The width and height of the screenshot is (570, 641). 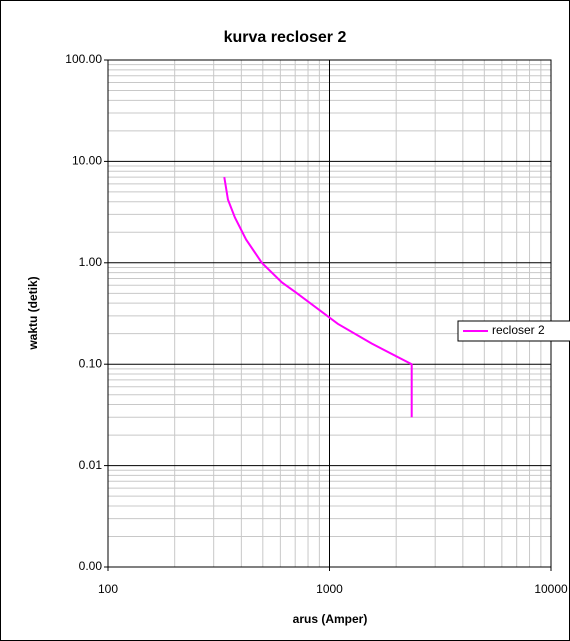 I want to click on x-tick-label: 10000, so click(x=551, y=589).